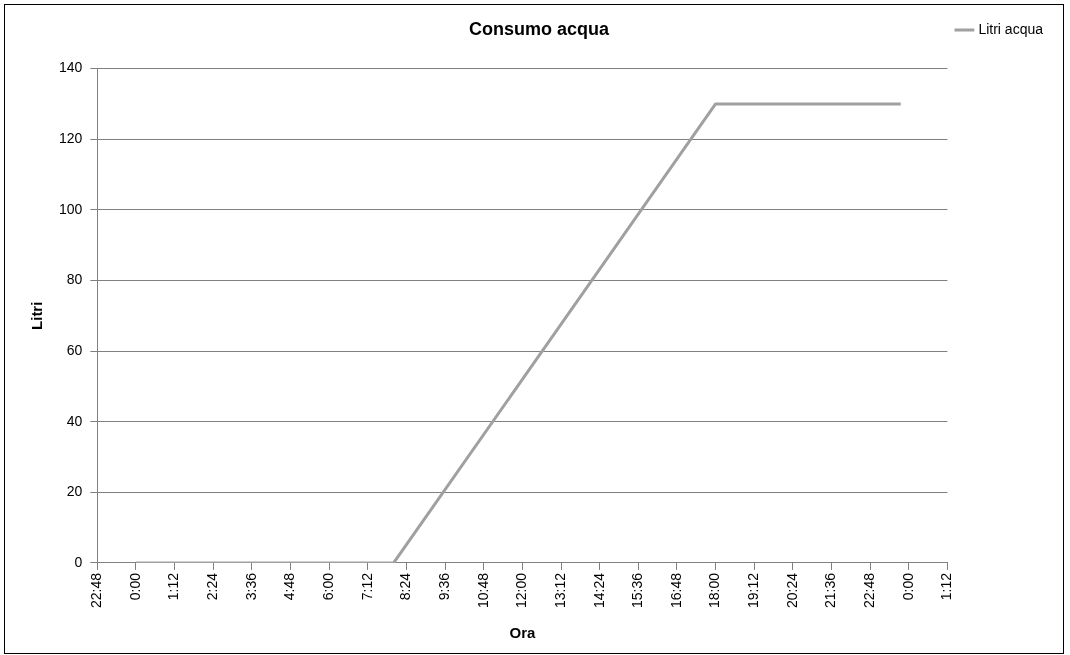 The width and height of the screenshot is (1070, 655). I want to click on x-tick-label: 16:48, so click(675, 590).